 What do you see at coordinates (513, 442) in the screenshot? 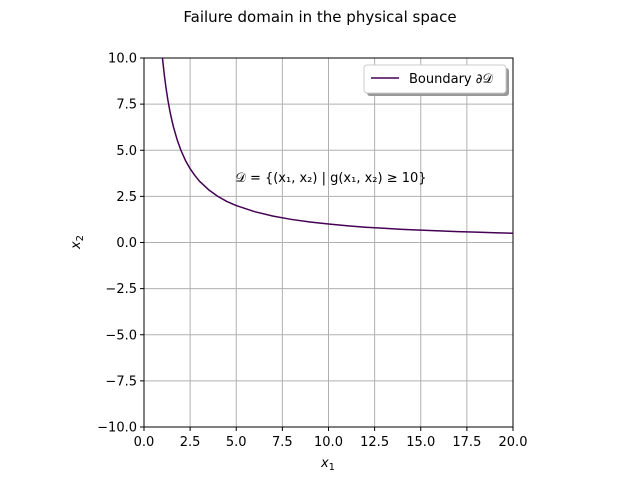
I see `x-tick-label: 20.0` at bounding box center [513, 442].